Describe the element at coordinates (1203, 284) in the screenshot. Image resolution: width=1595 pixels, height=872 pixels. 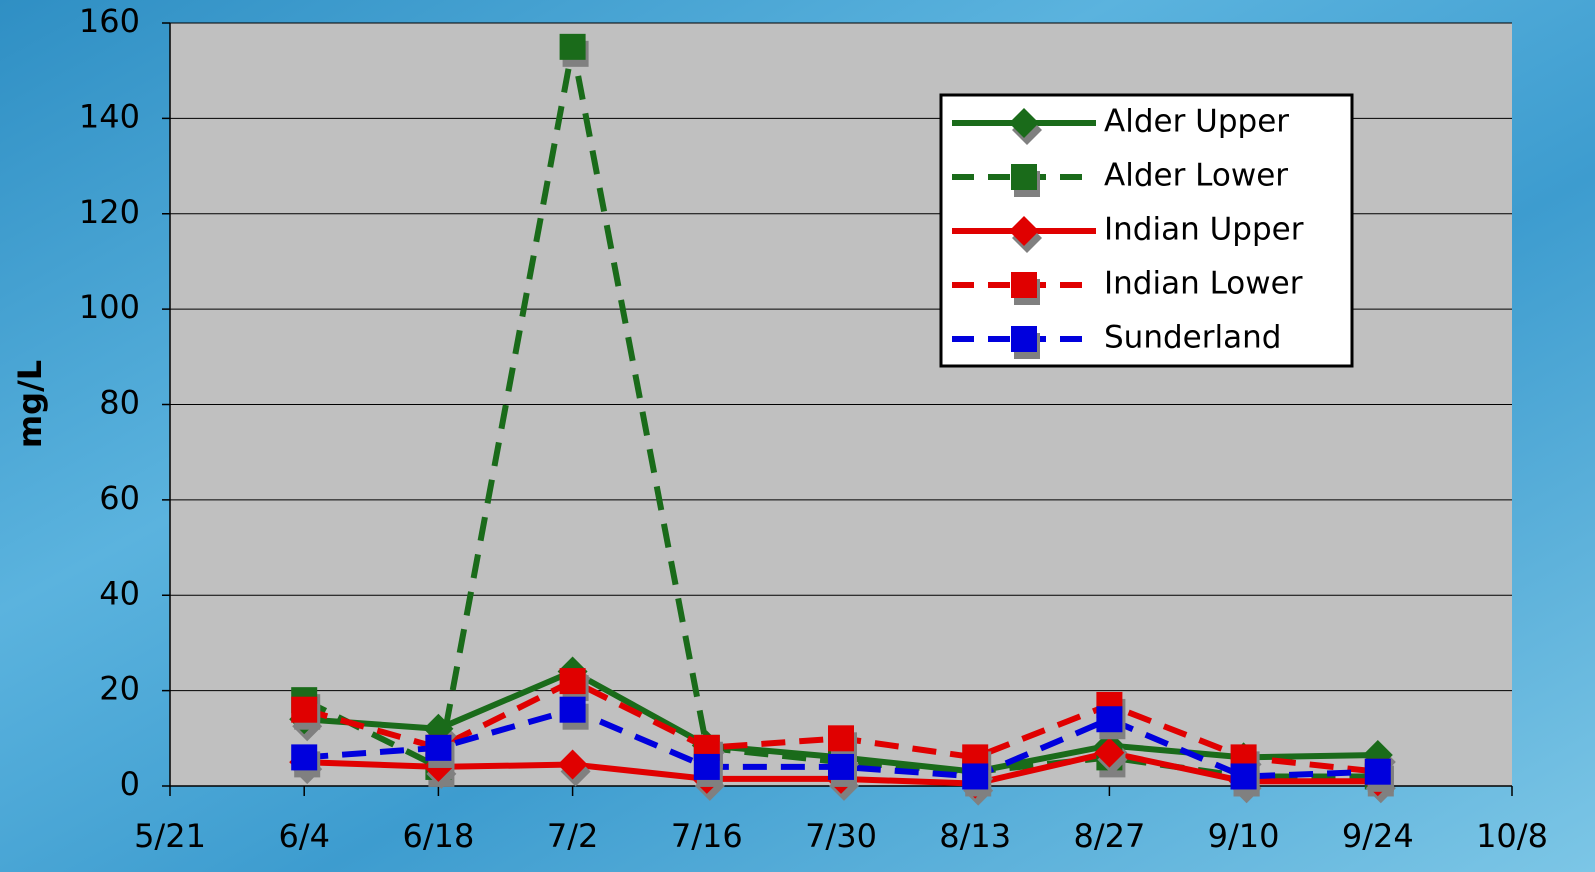
I see `legend-label: Indian Lower` at that location.